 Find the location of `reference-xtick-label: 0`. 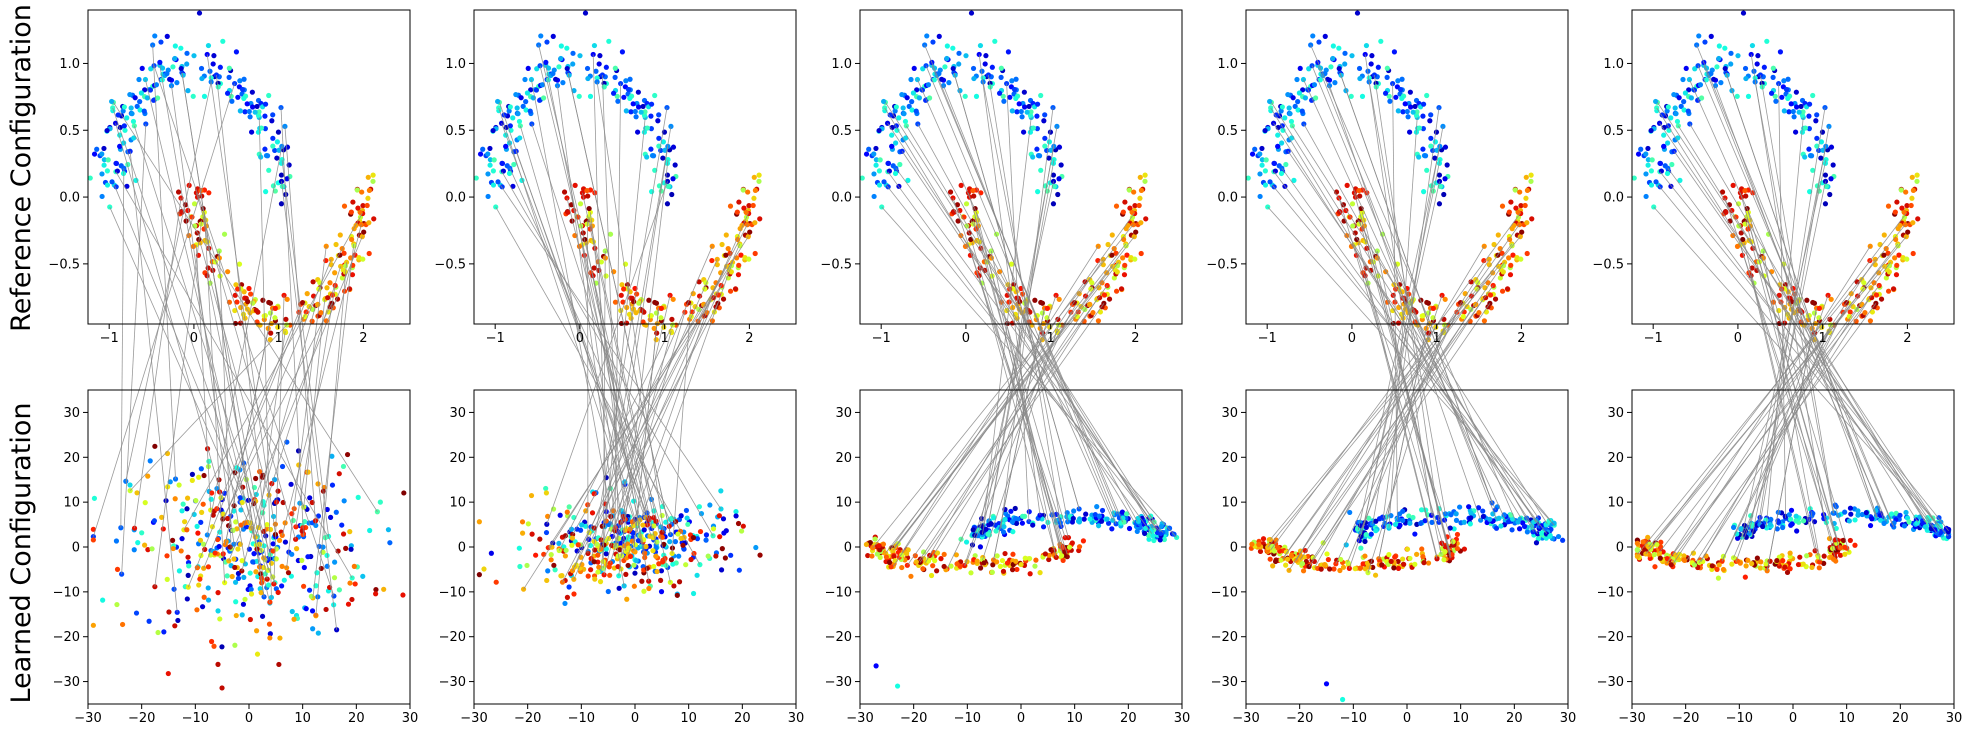

reference-xtick-label: 0 is located at coordinates (580, 338).